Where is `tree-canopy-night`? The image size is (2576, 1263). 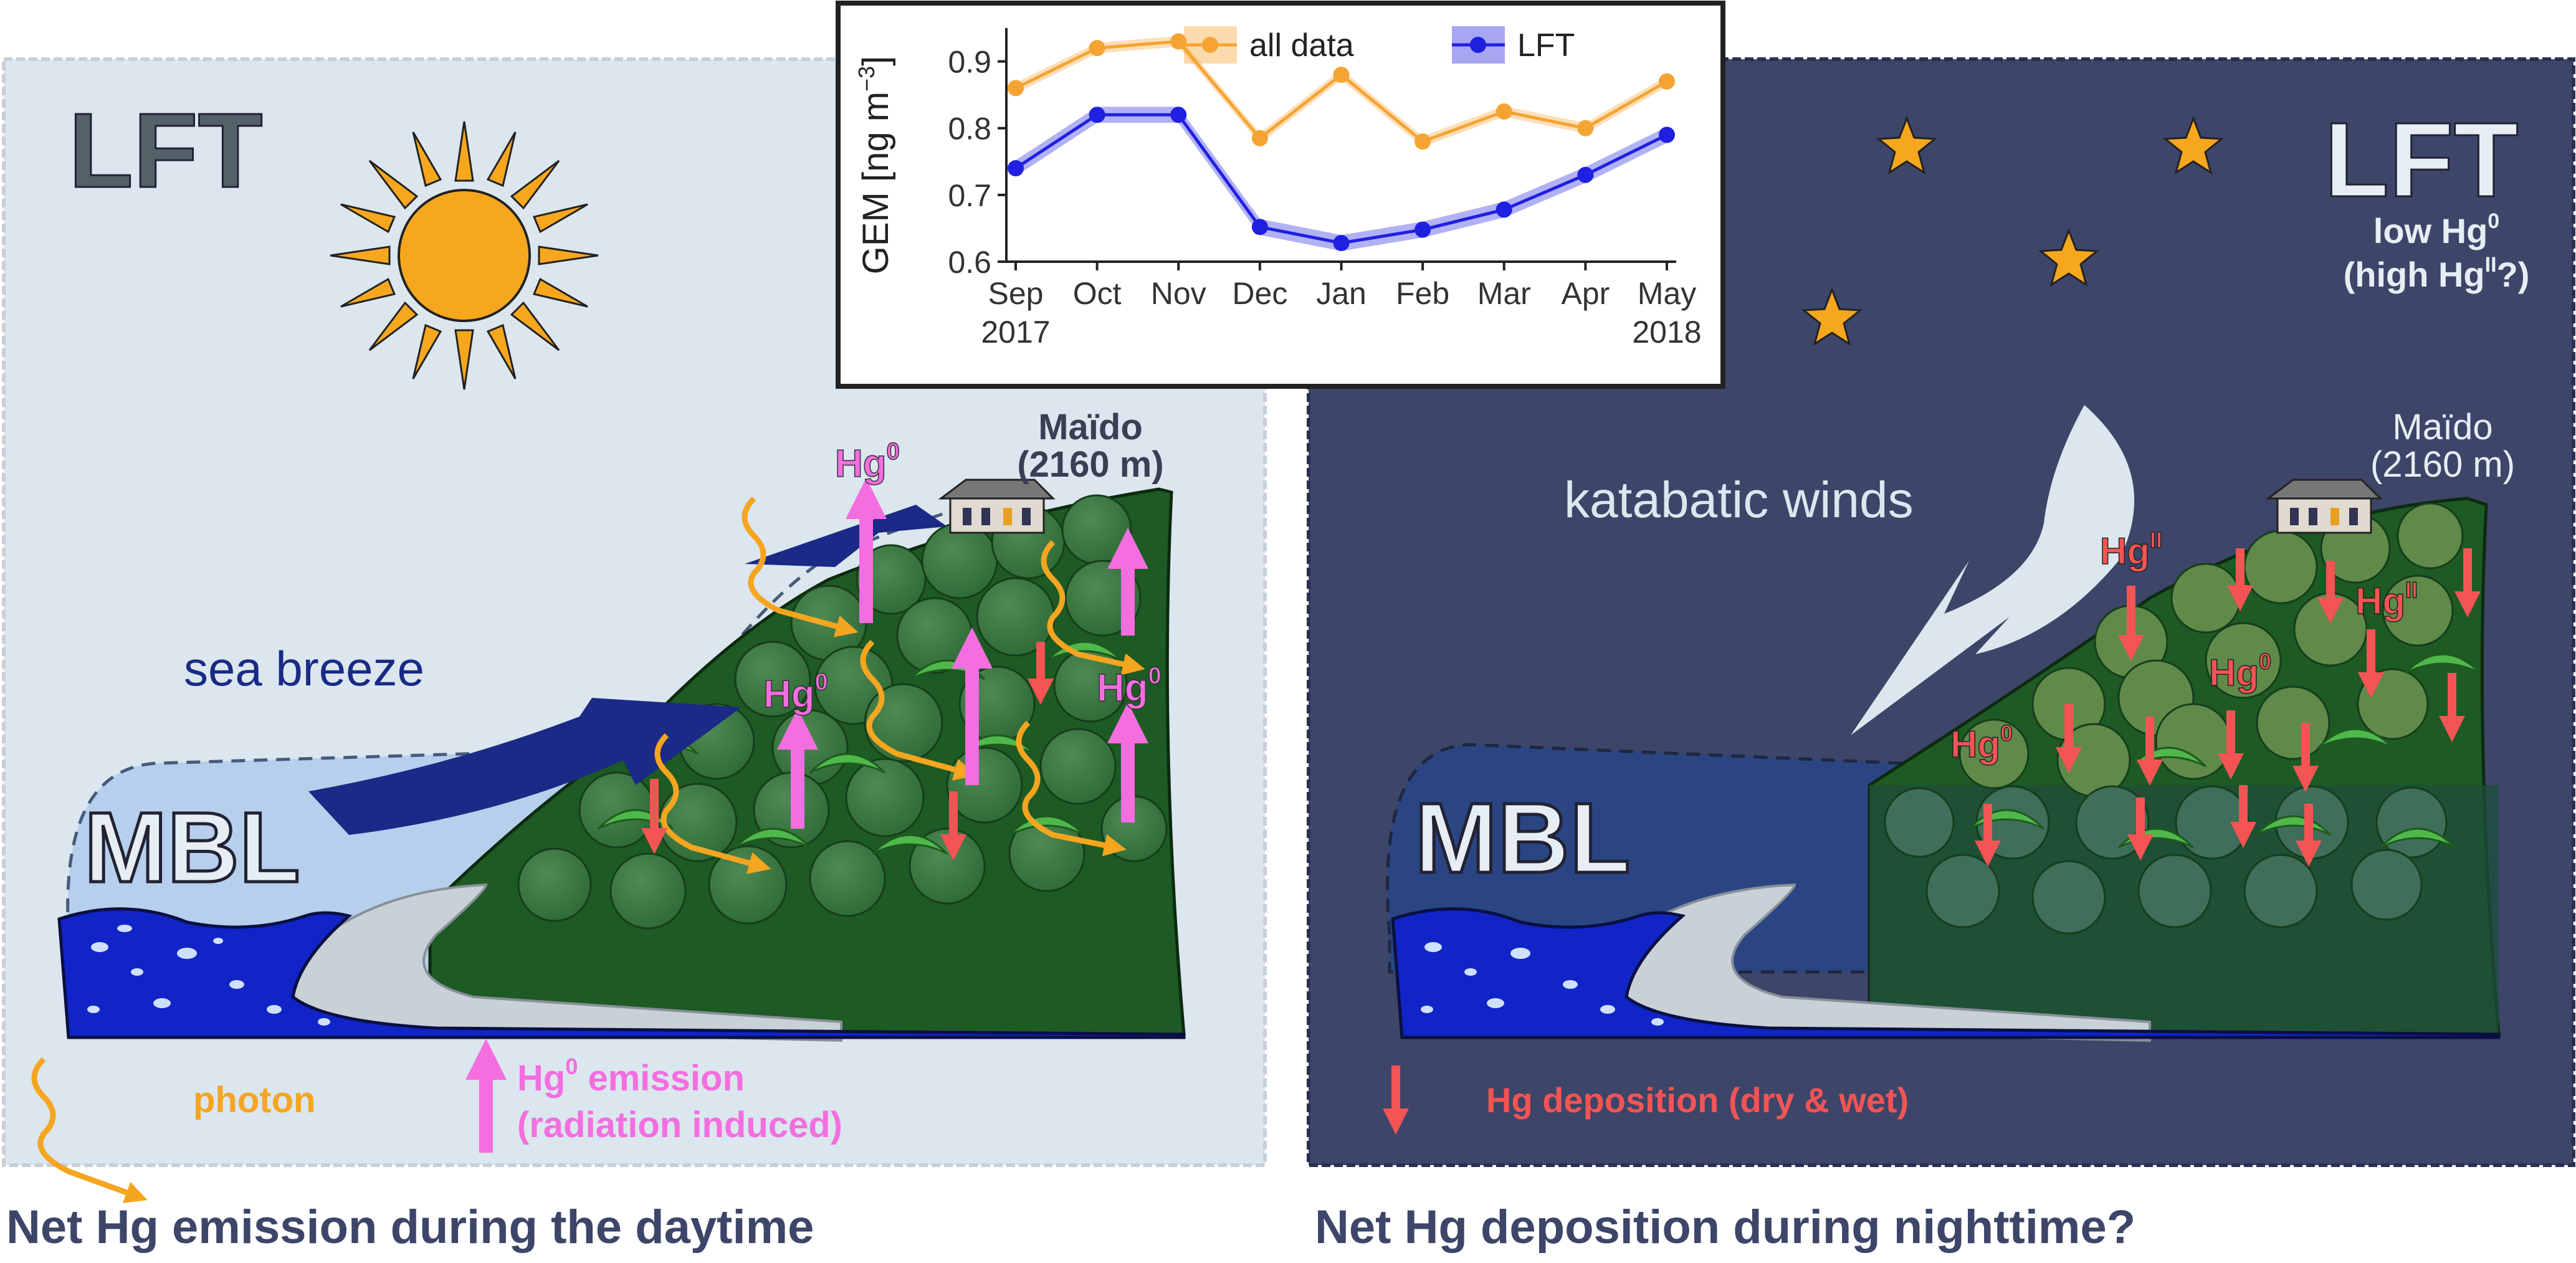
tree-canopy-night is located at coordinates (2211, 650).